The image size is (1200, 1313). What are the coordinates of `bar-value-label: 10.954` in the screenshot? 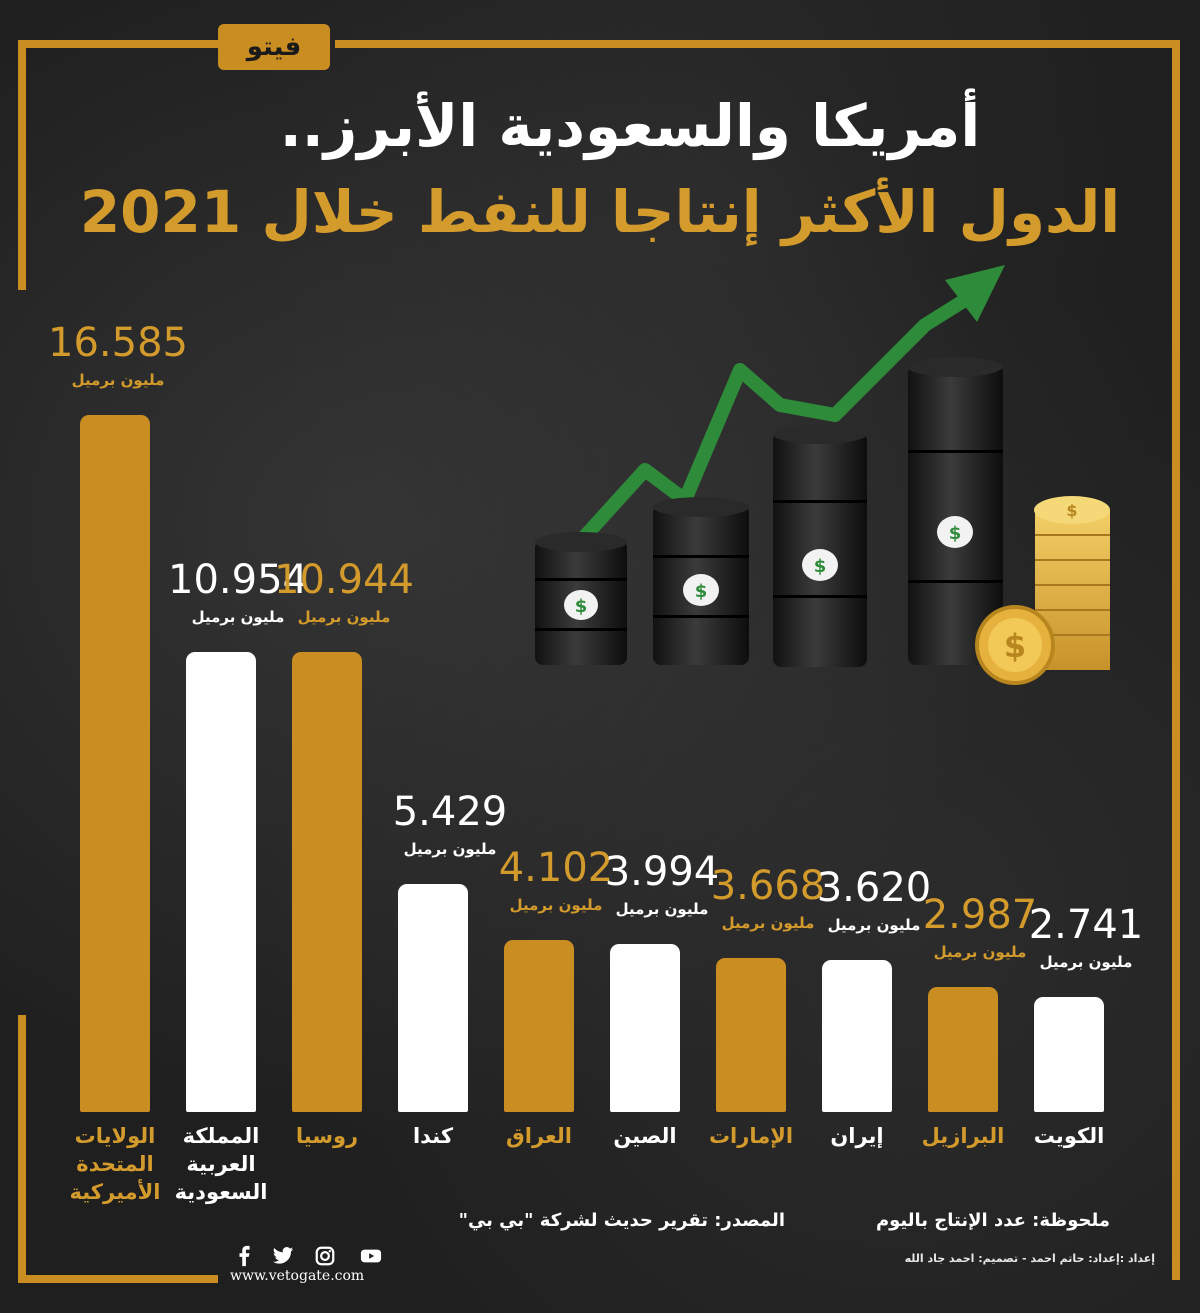 It's located at (238, 580).